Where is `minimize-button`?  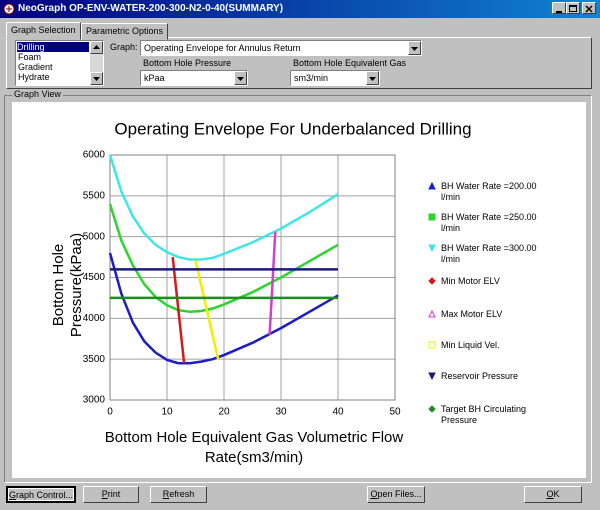
minimize-button is located at coordinates (559, 8).